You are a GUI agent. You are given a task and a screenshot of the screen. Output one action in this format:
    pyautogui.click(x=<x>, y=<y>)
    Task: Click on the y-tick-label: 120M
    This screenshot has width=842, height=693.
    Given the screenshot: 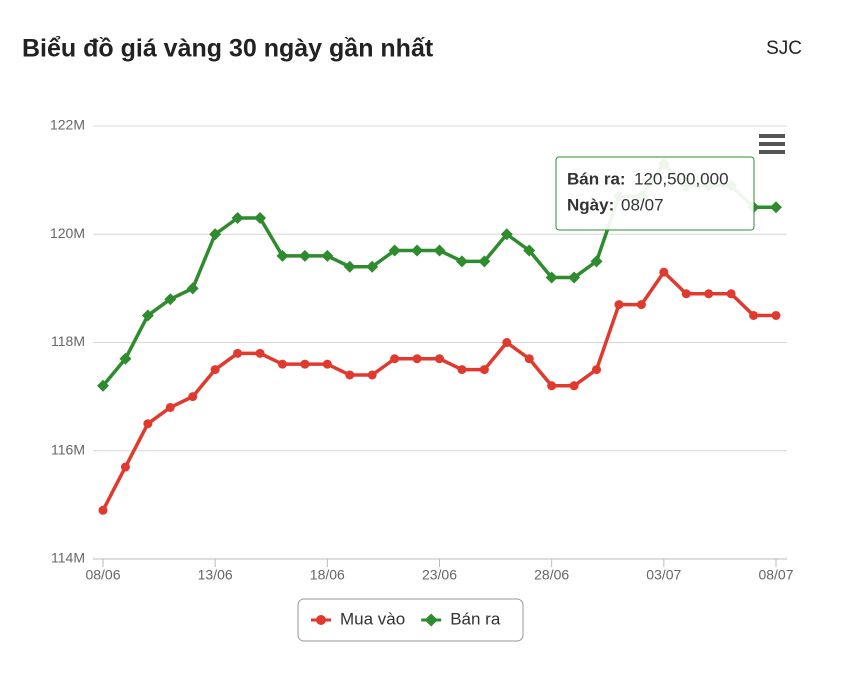 What is the action you would take?
    pyautogui.click(x=67, y=233)
    